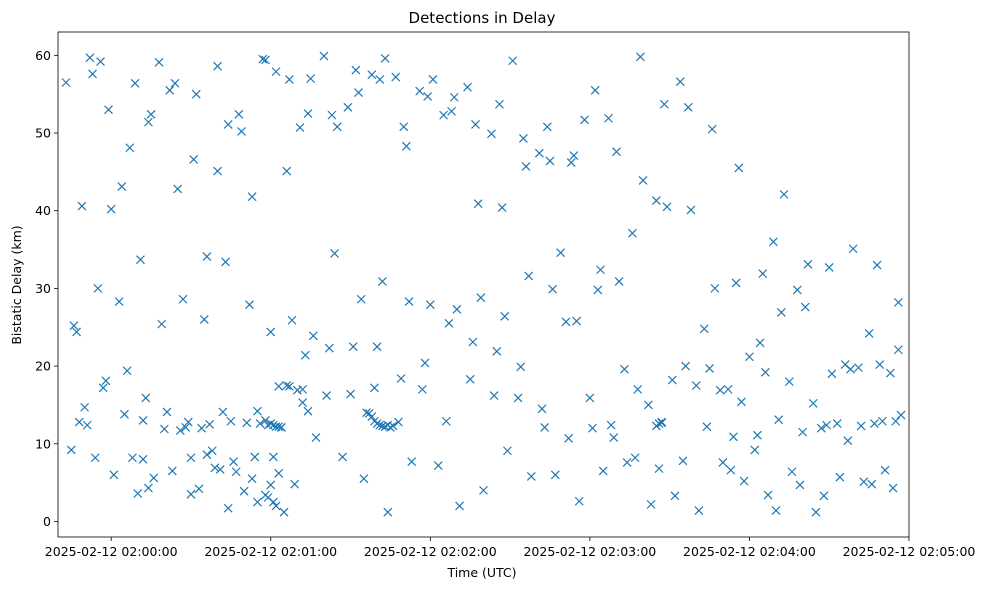 Image resolution: width=989 pixels, height=590 pixels. I want to click on x-tick-label: 2025-02-12 02:03:00, so click(589, 551).